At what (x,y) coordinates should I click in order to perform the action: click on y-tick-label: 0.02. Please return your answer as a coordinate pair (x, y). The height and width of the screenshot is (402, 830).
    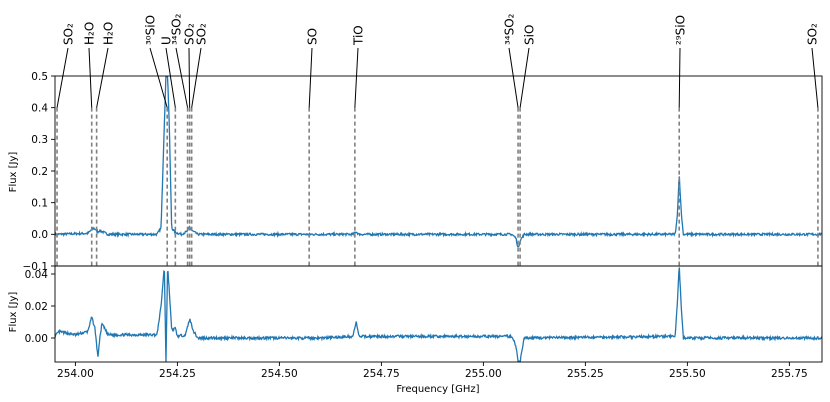
    Looking at the image, I should click on (36, 307).